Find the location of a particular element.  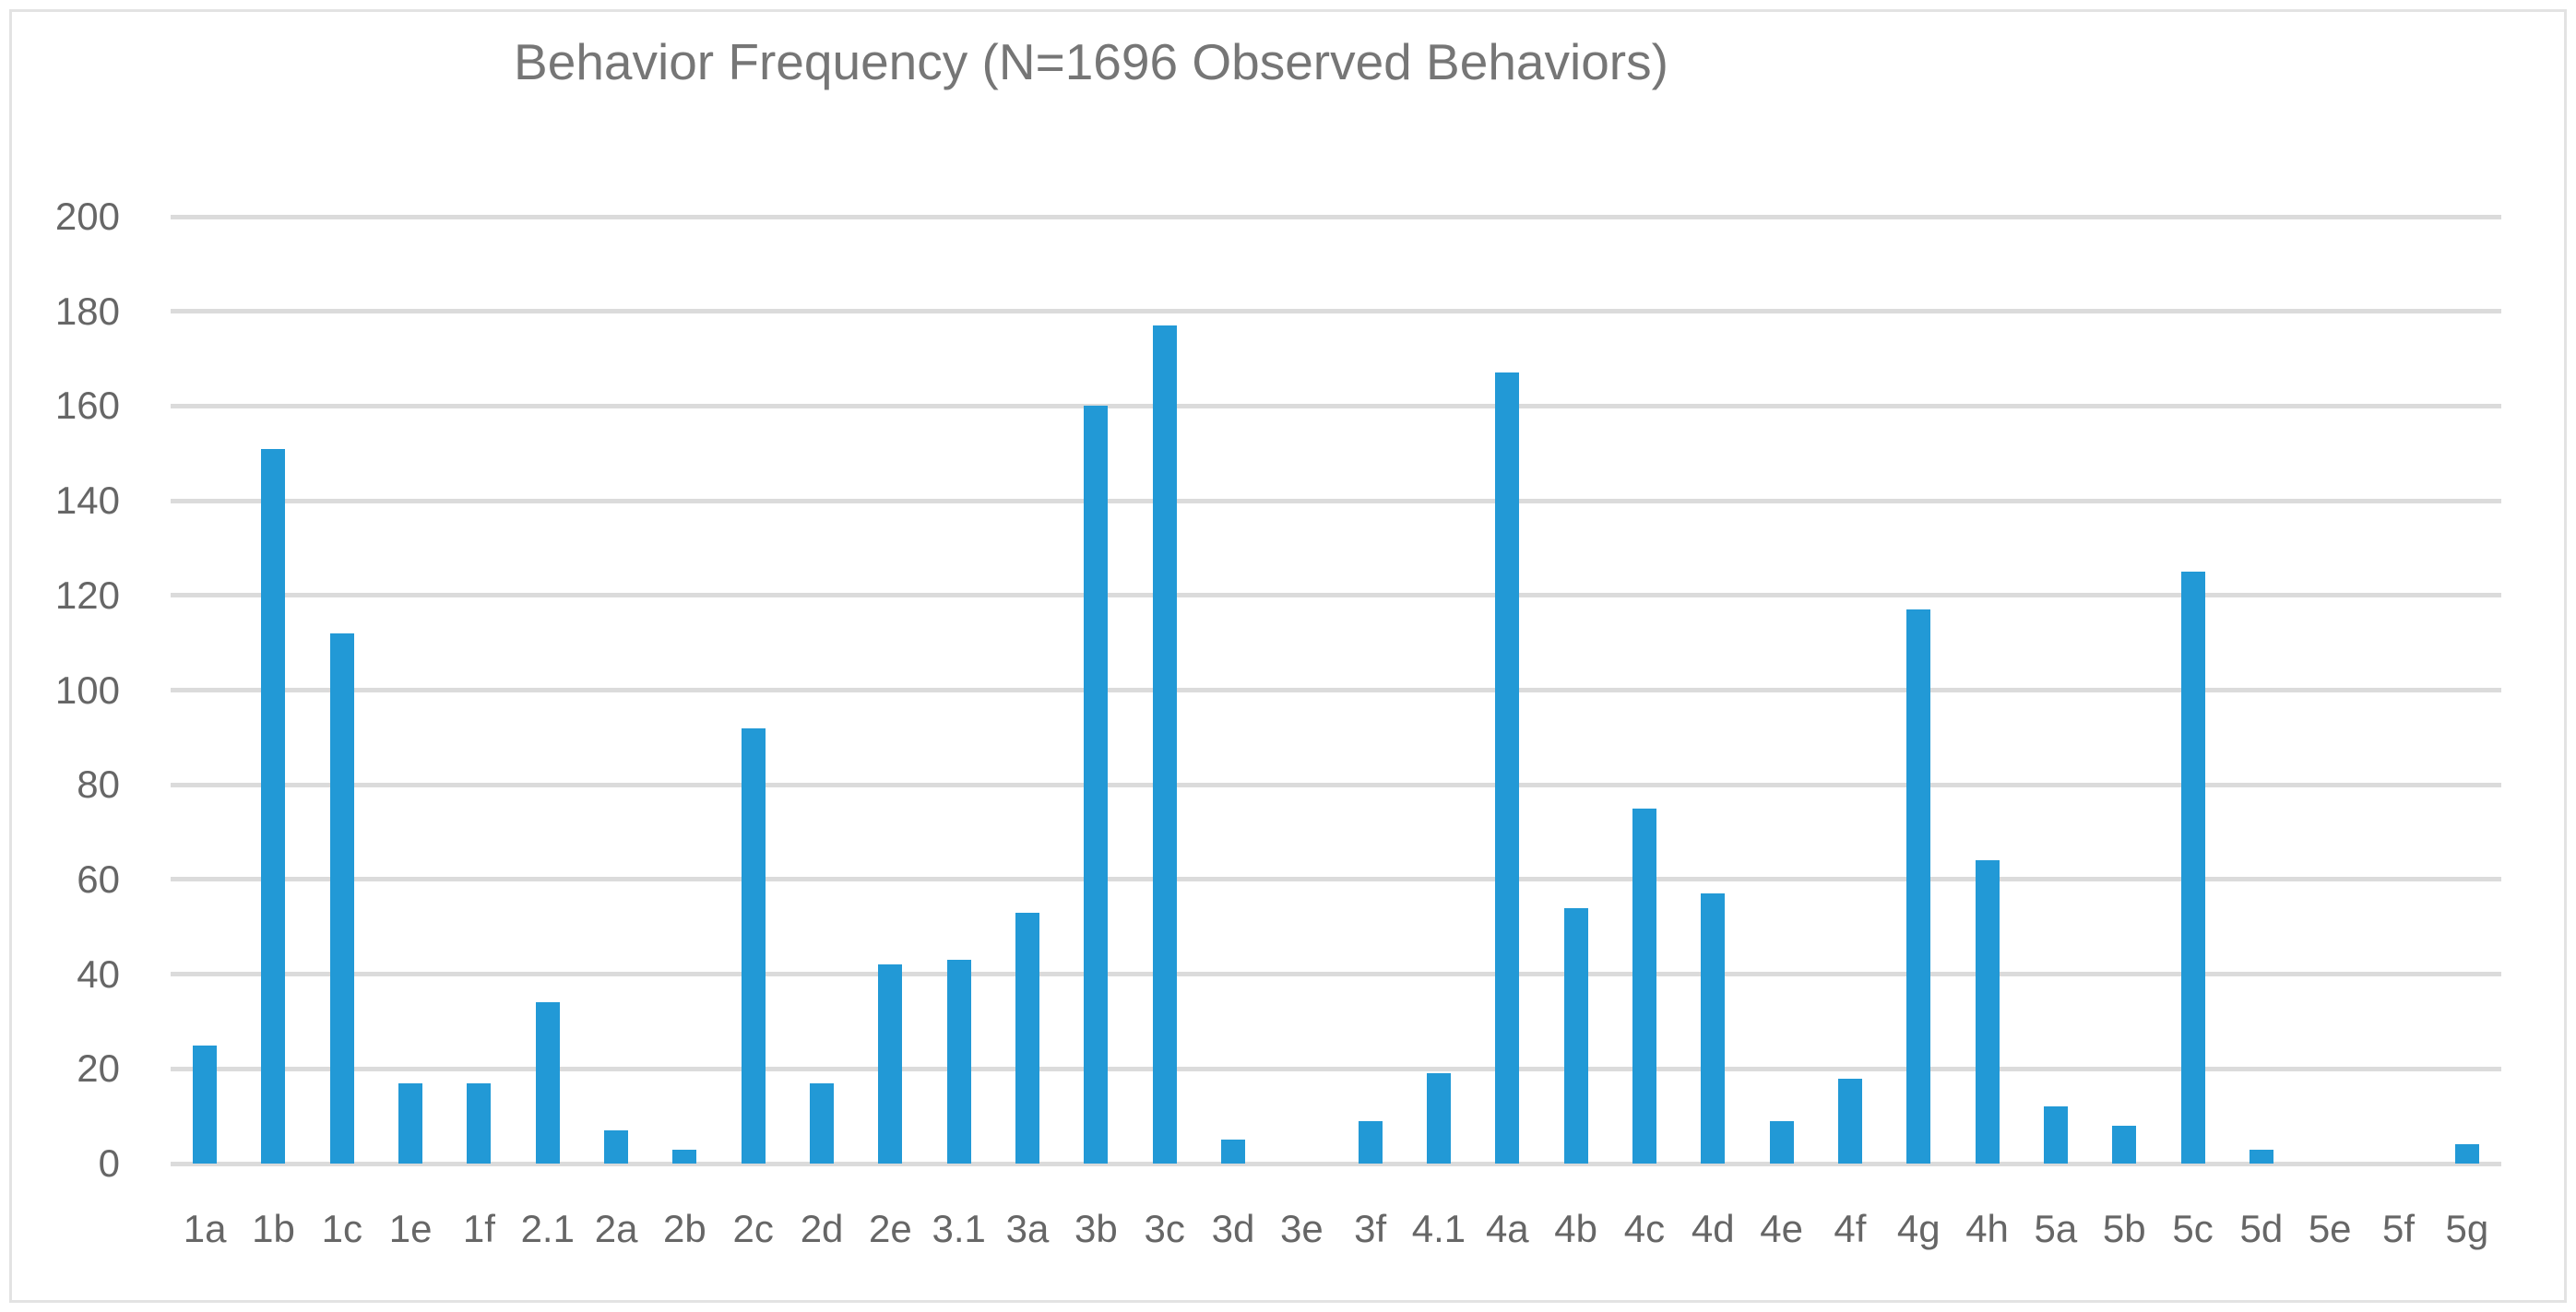

bar-1e is located at coordinates (410, 1123).